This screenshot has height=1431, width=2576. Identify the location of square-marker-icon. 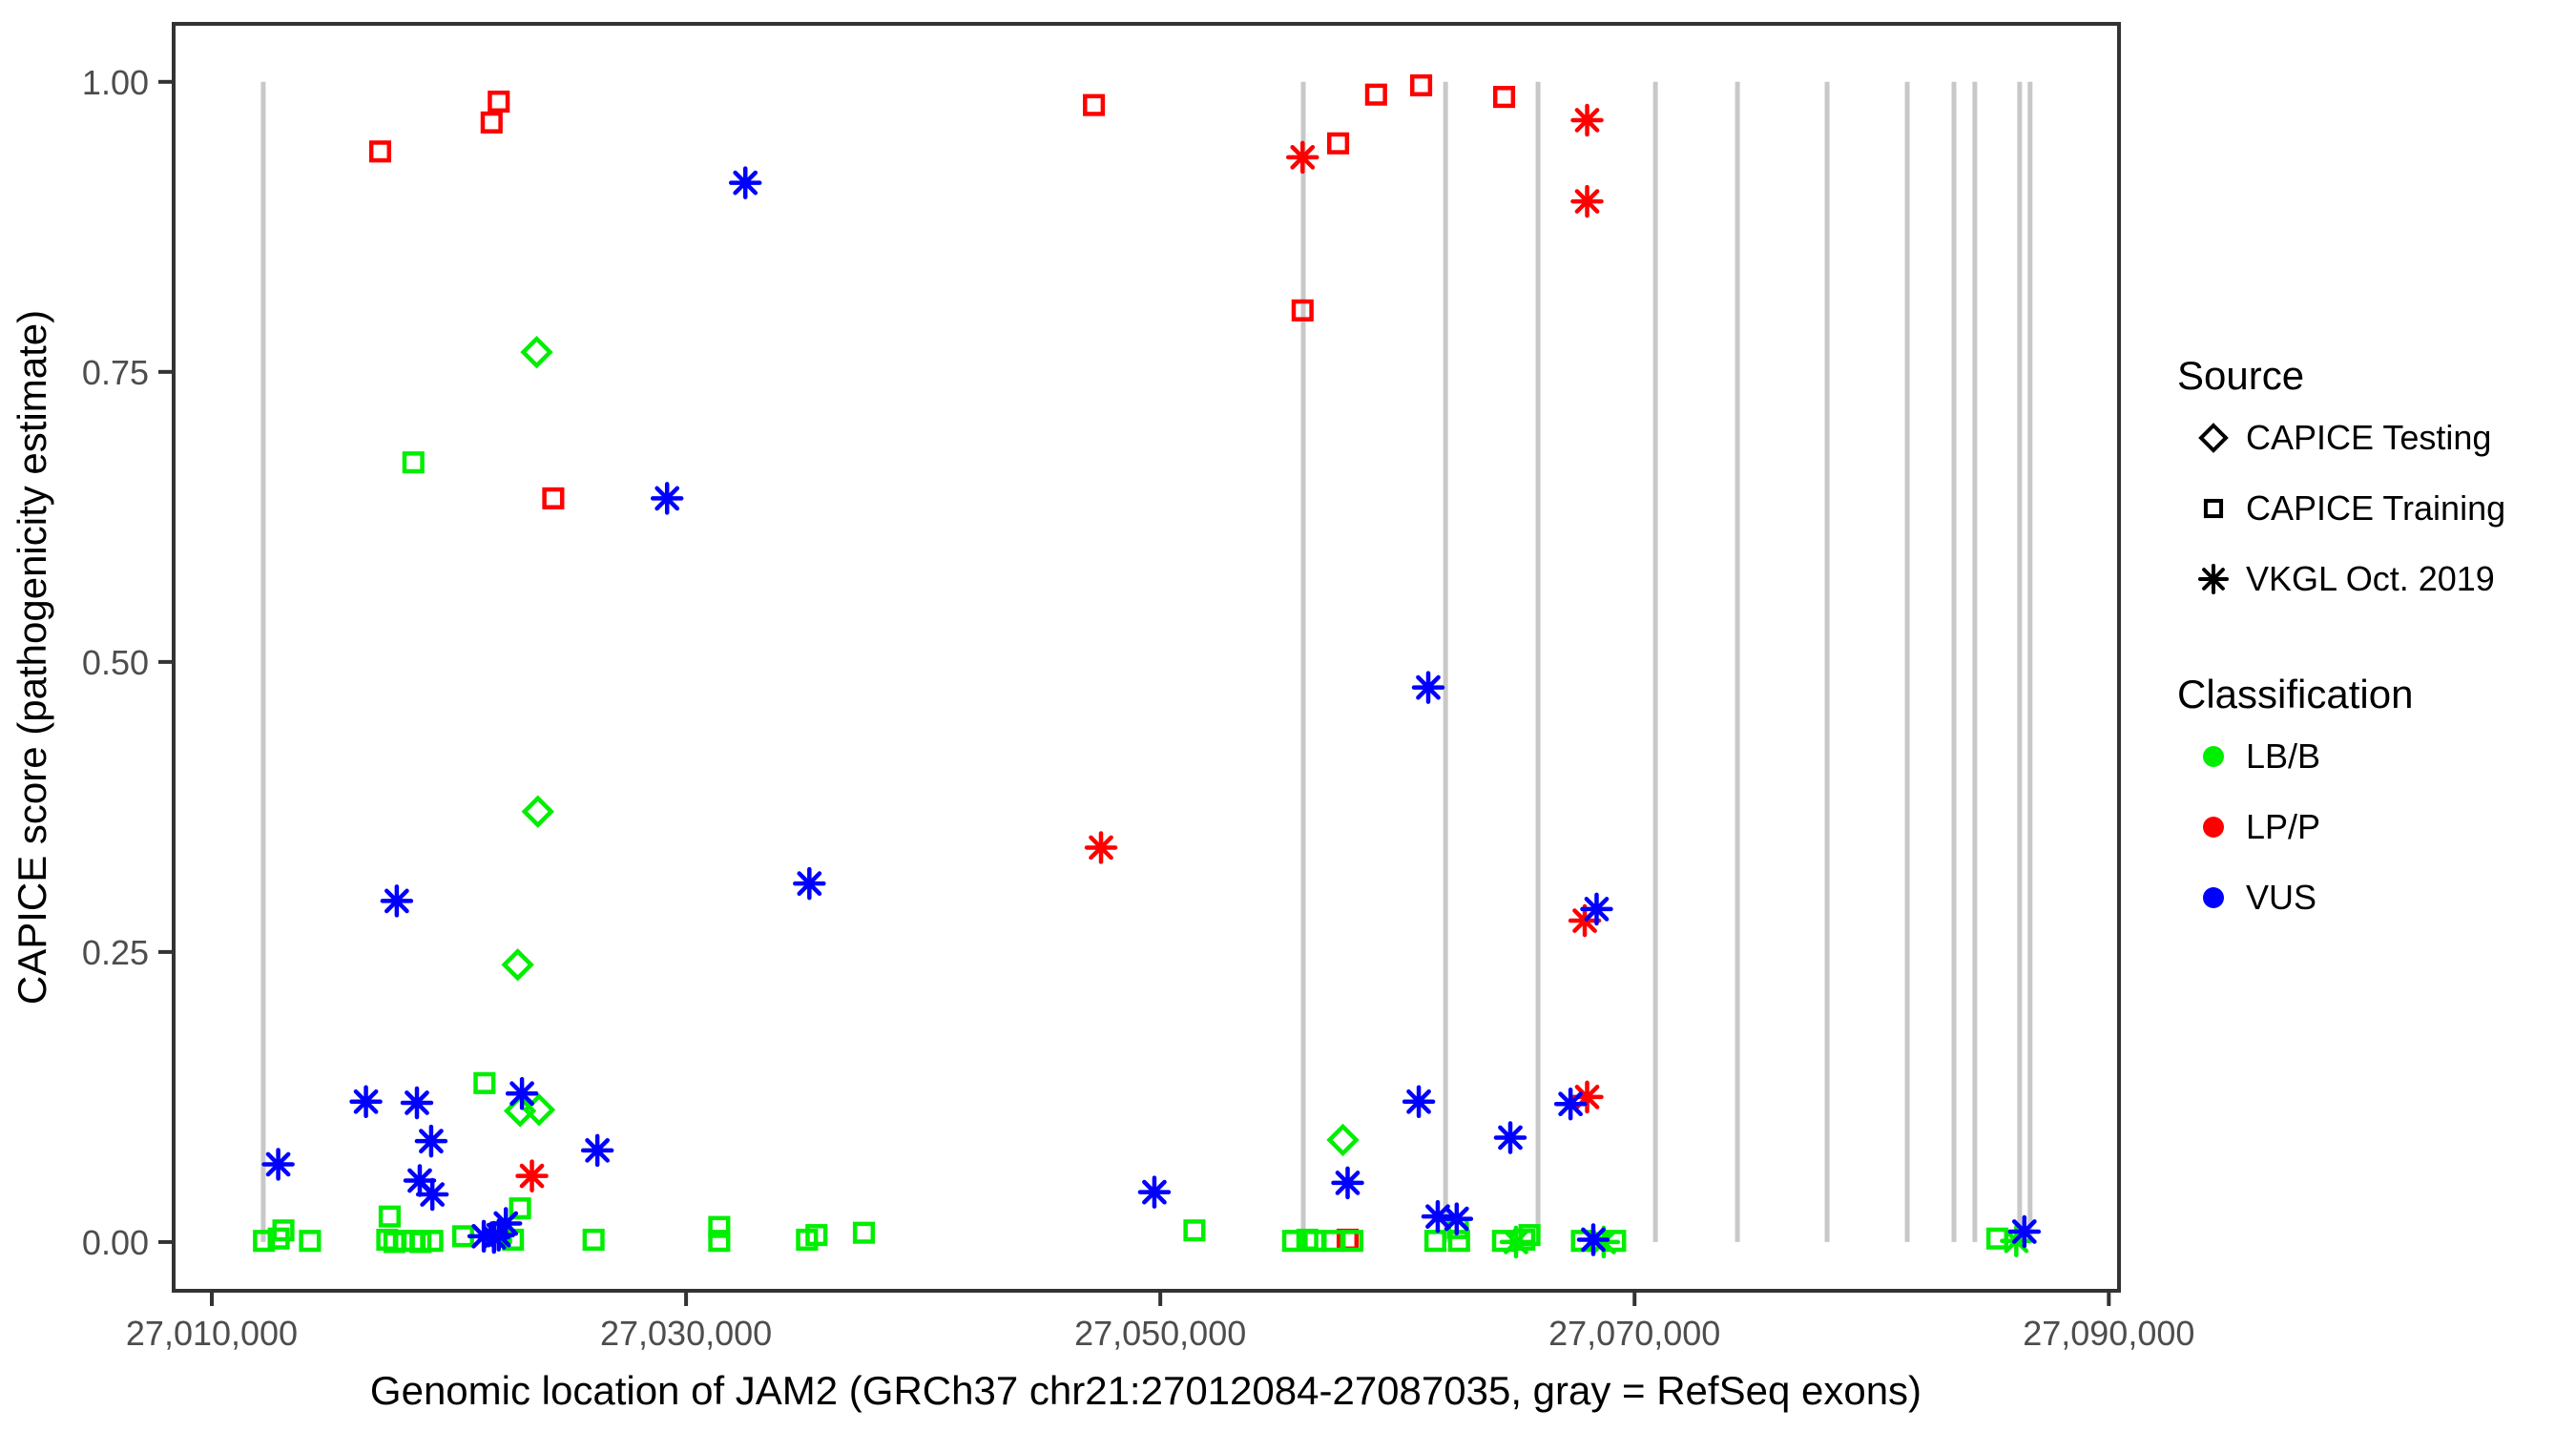
(2213, 508).